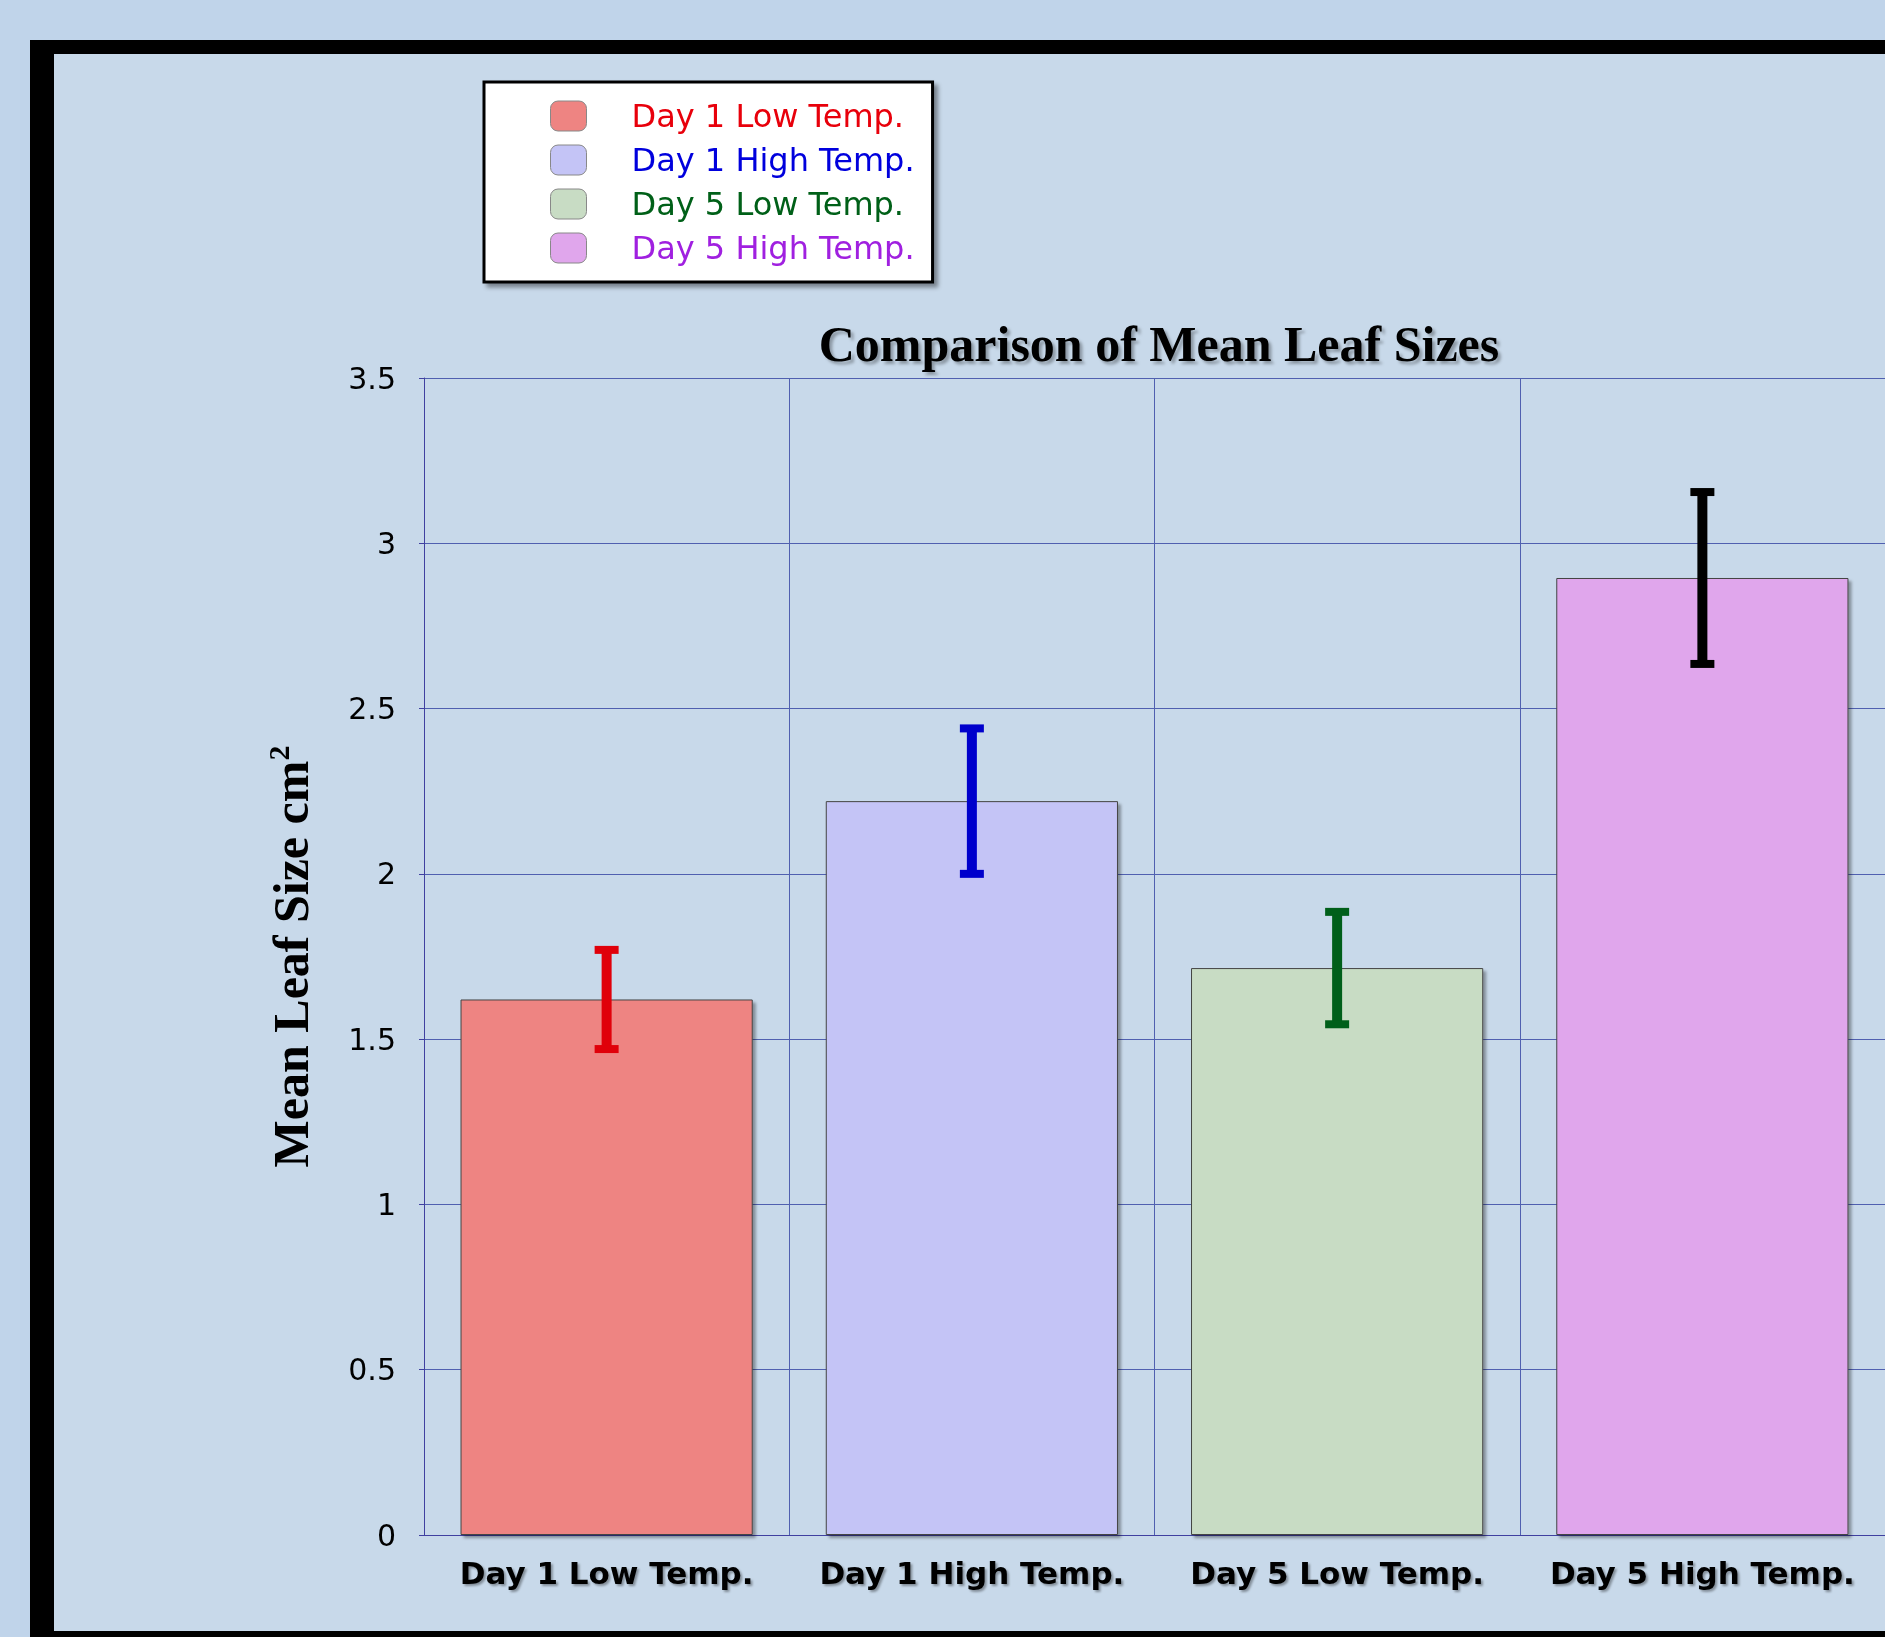 This screenshot has height=1637, width=1885. What do you see at coordinates (606, 1572) in the screenshot?
I see `x-tick-label: Day 1 Low Temp.` at bounding box center [606, 1572].